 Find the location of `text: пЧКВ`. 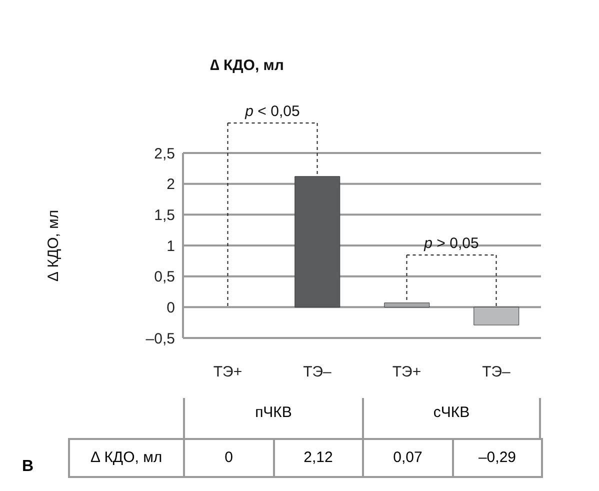

text: пЧКВ is located at coordinates (272, 418).